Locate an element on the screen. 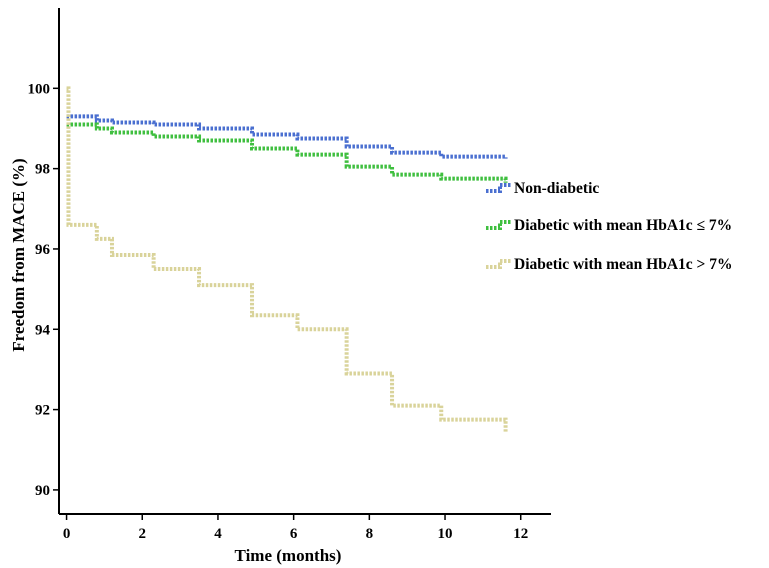 The height and width of the screenshot is (568, 769). x-tick-label: 4 is located at coordinates (218, 534).